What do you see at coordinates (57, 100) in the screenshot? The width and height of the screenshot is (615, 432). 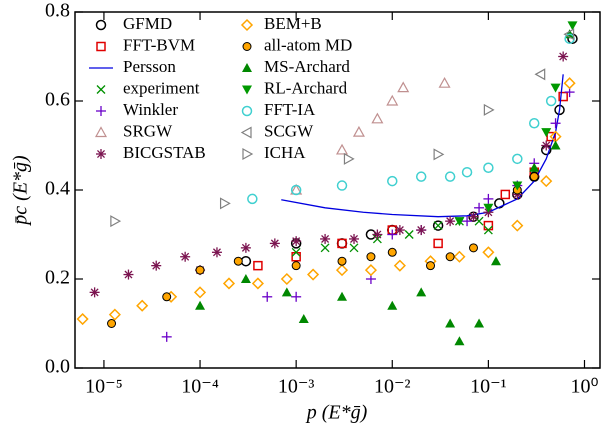 I see `y-tick-label: 0.6` at bounding box center [57, 100].